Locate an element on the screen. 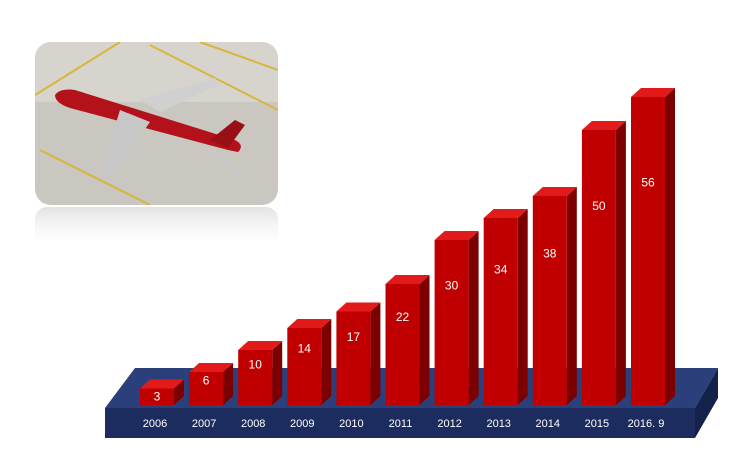 This screenshot has height=449, width=734. x-tick-label: 2010 is located at coordinates (351, 424).